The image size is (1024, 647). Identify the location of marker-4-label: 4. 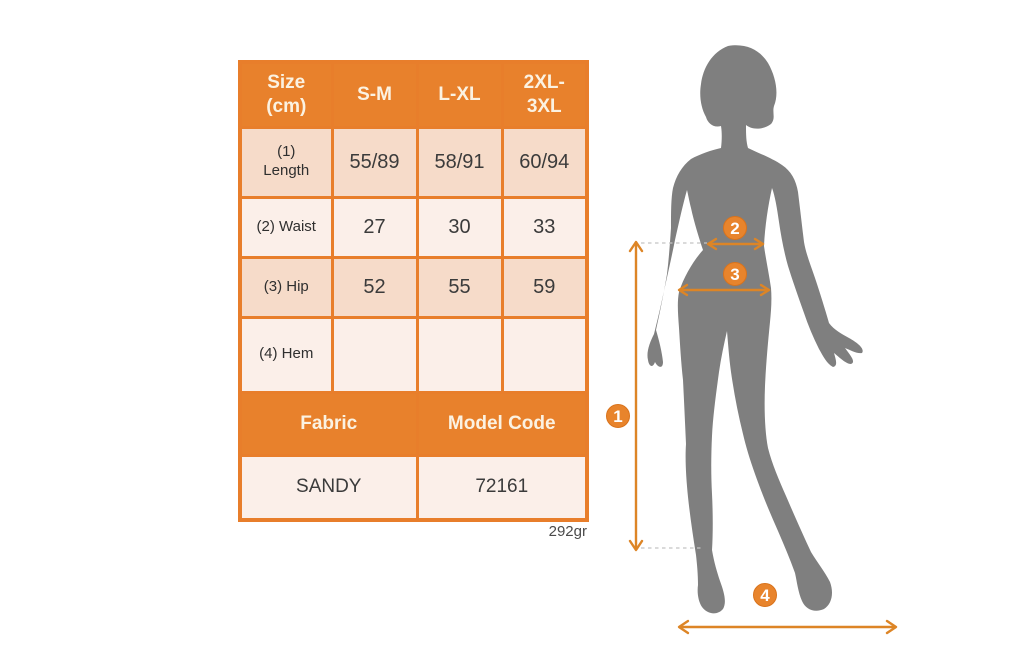
(765, 595).